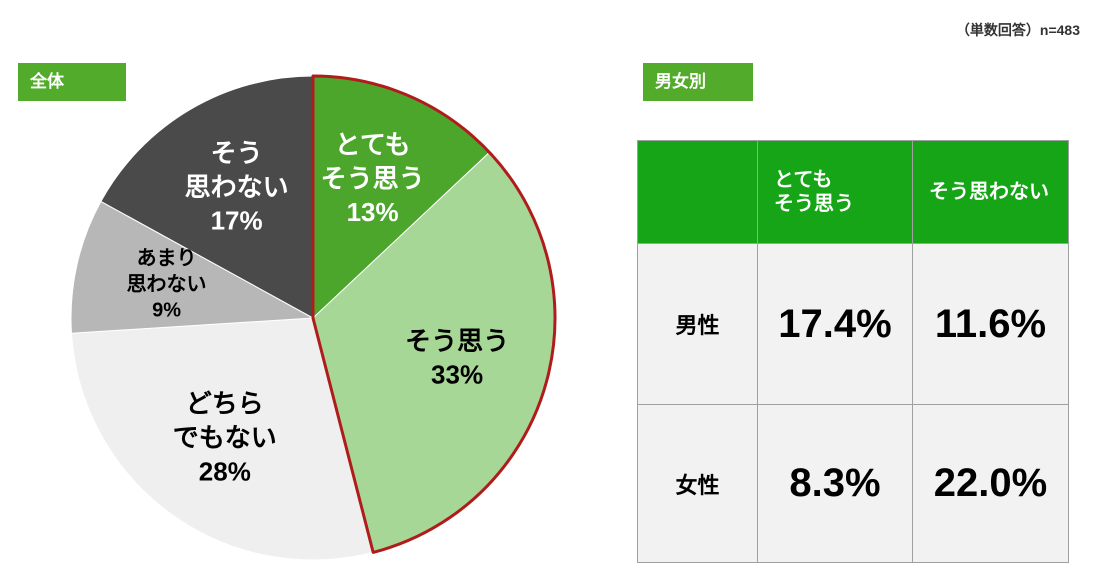 The image size is (1094, 586). I want to click on slice-label-line: あまり, so click(167, 258).